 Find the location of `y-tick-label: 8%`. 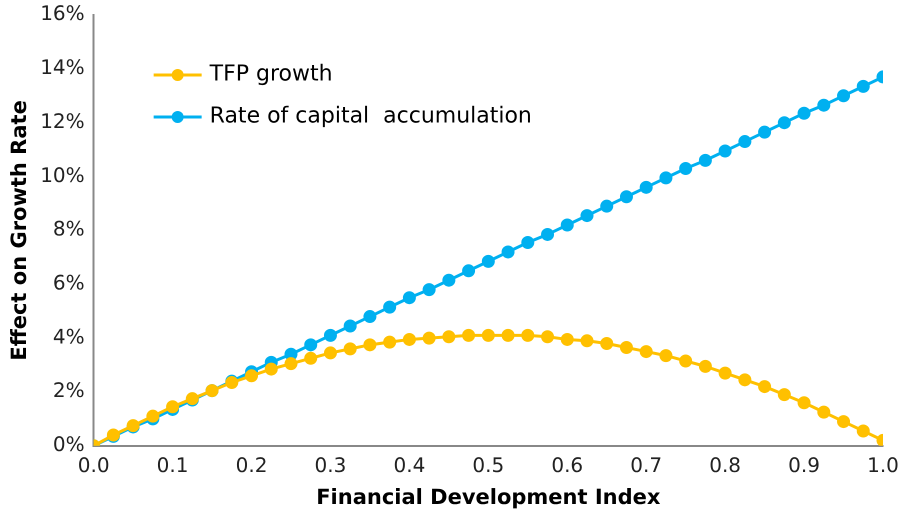

y-tick-label: 8% is located at coordinates (68, 228).